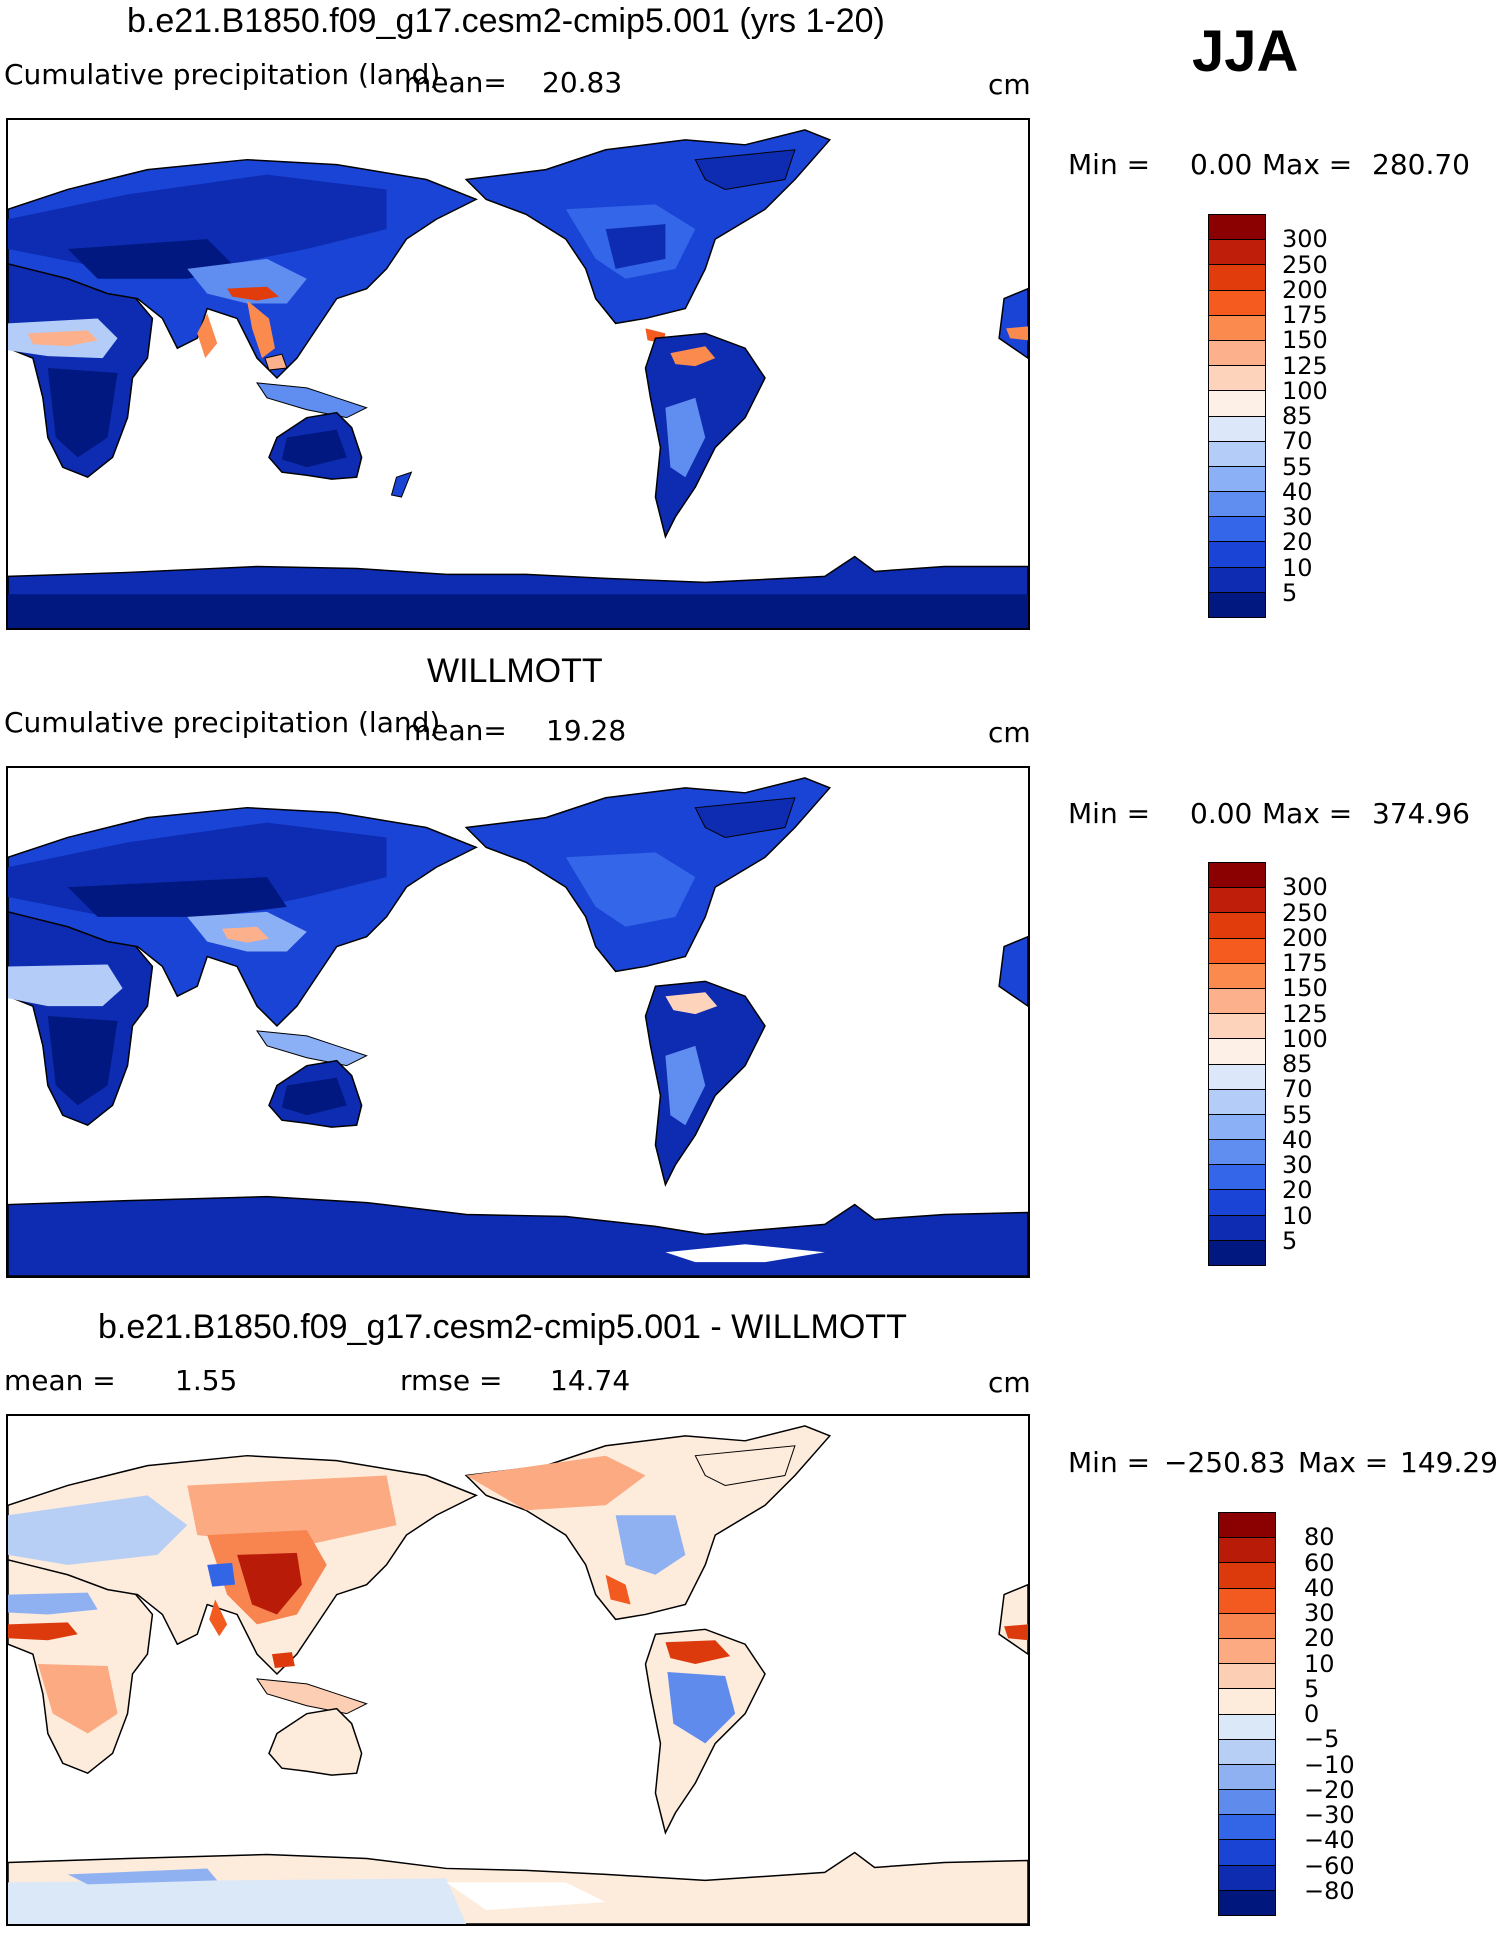  I want to click on panel-1-mean-label: mean=, so click(455, 82).